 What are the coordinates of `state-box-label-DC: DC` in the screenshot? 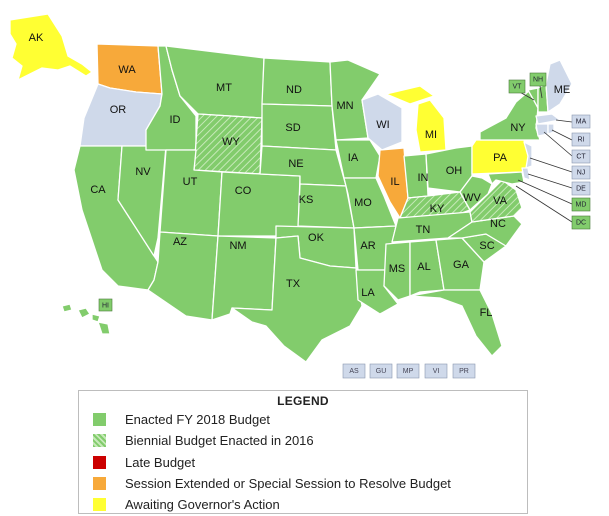 It's located at (581, 222).